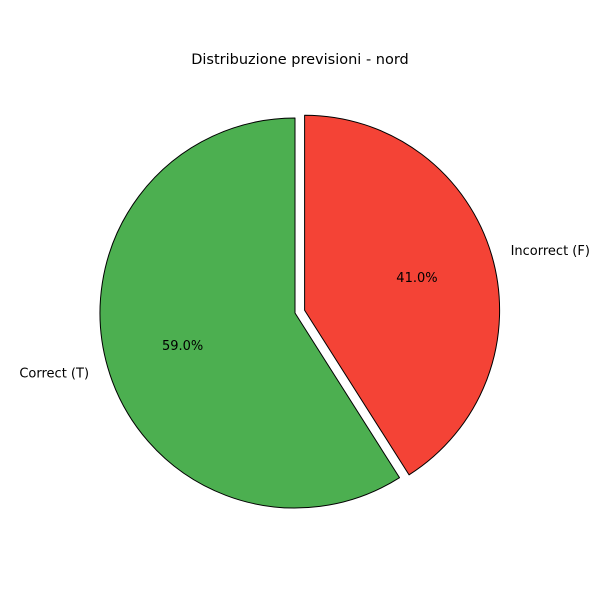 This screenshot has width=600, height=600. What do you see at coordinates (54, 373) in the screenshot?
I see `pie-label-correct-t: Correct (T)` at bounding box center [54, 373].